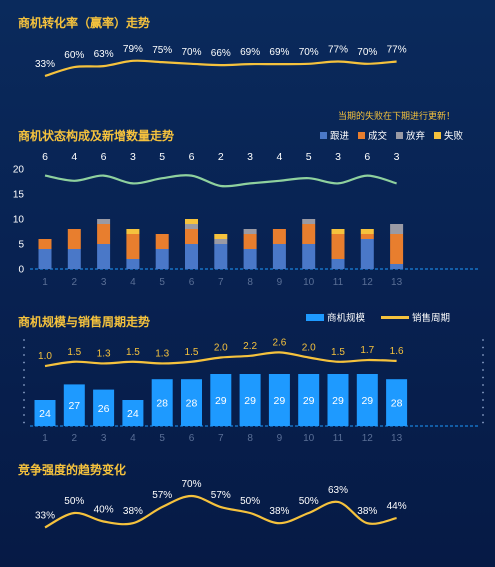 This screenshot has width=495, height=567. I want to click on failure-note: 当期的失败在下期进行更新！, so click(397, 116).